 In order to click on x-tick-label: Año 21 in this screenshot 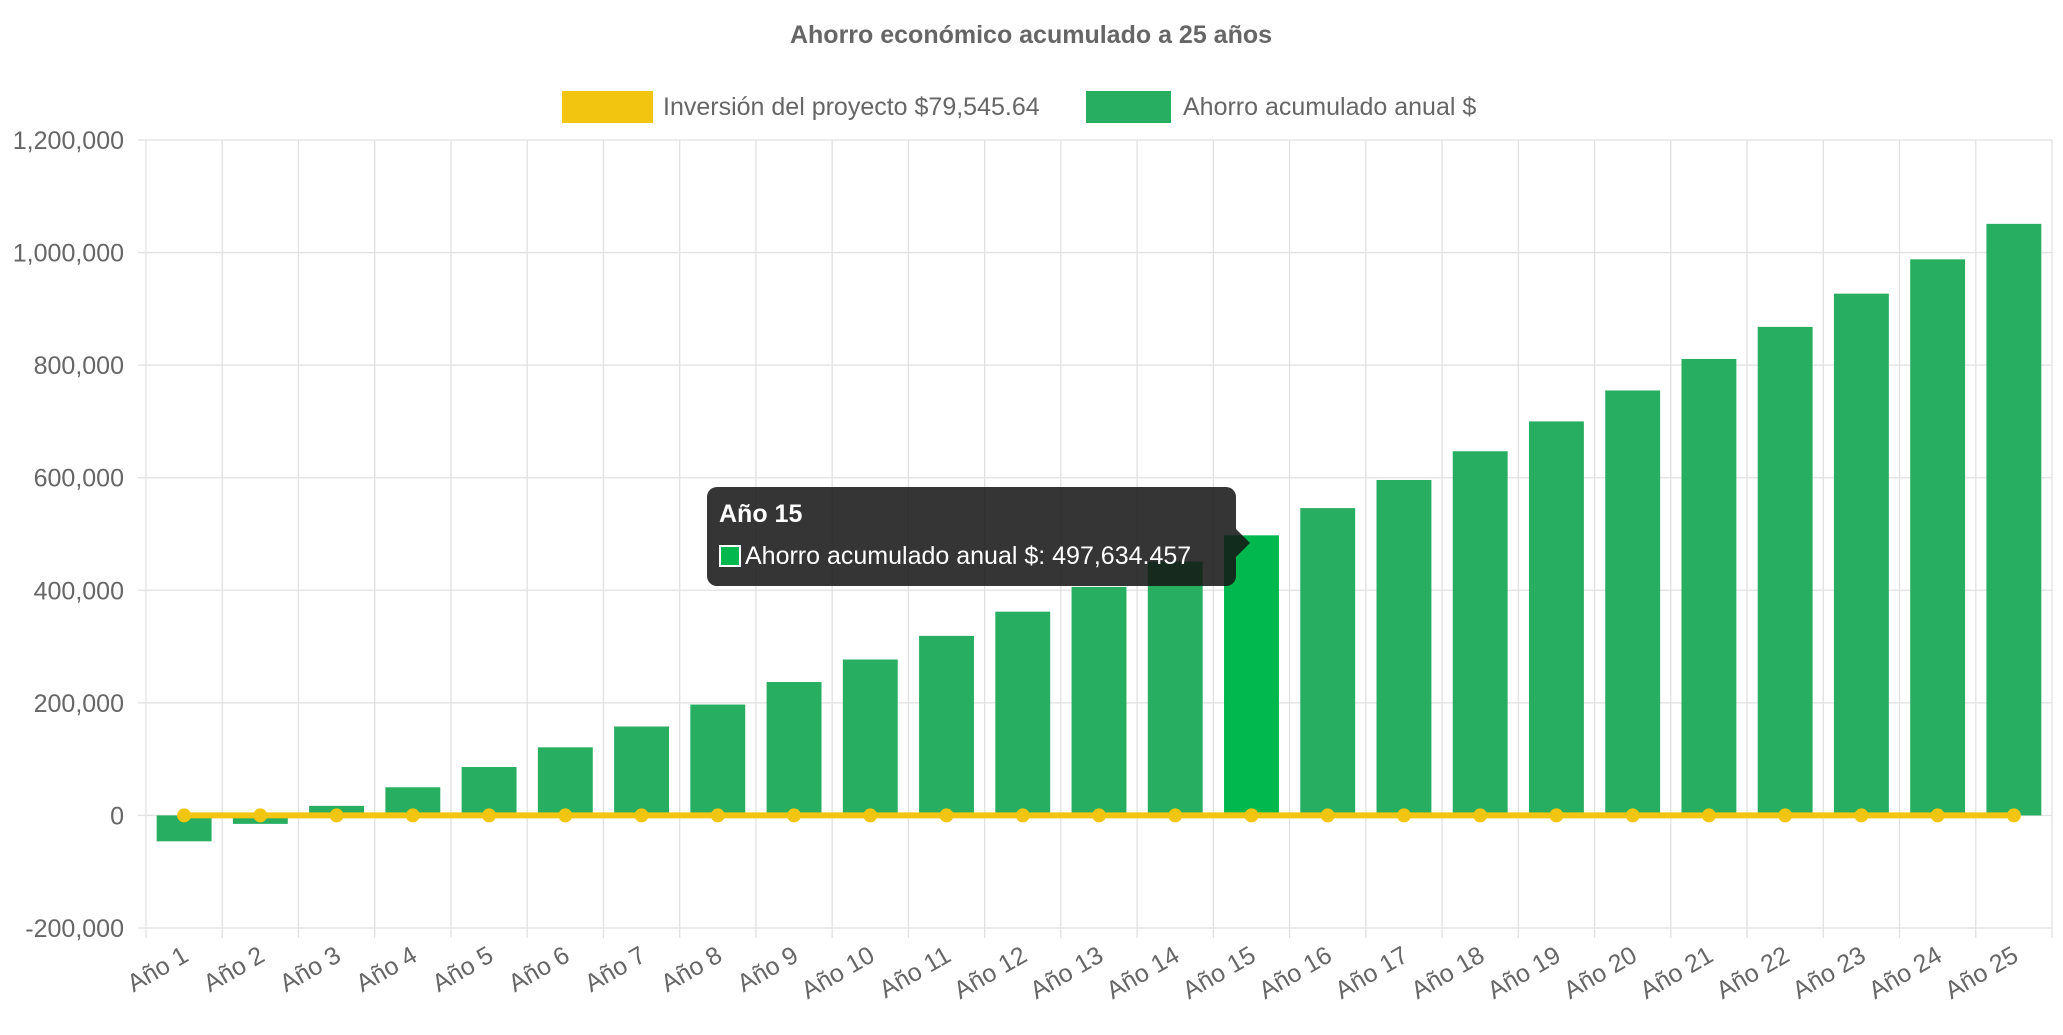, I will do `click(1676, 973)`.